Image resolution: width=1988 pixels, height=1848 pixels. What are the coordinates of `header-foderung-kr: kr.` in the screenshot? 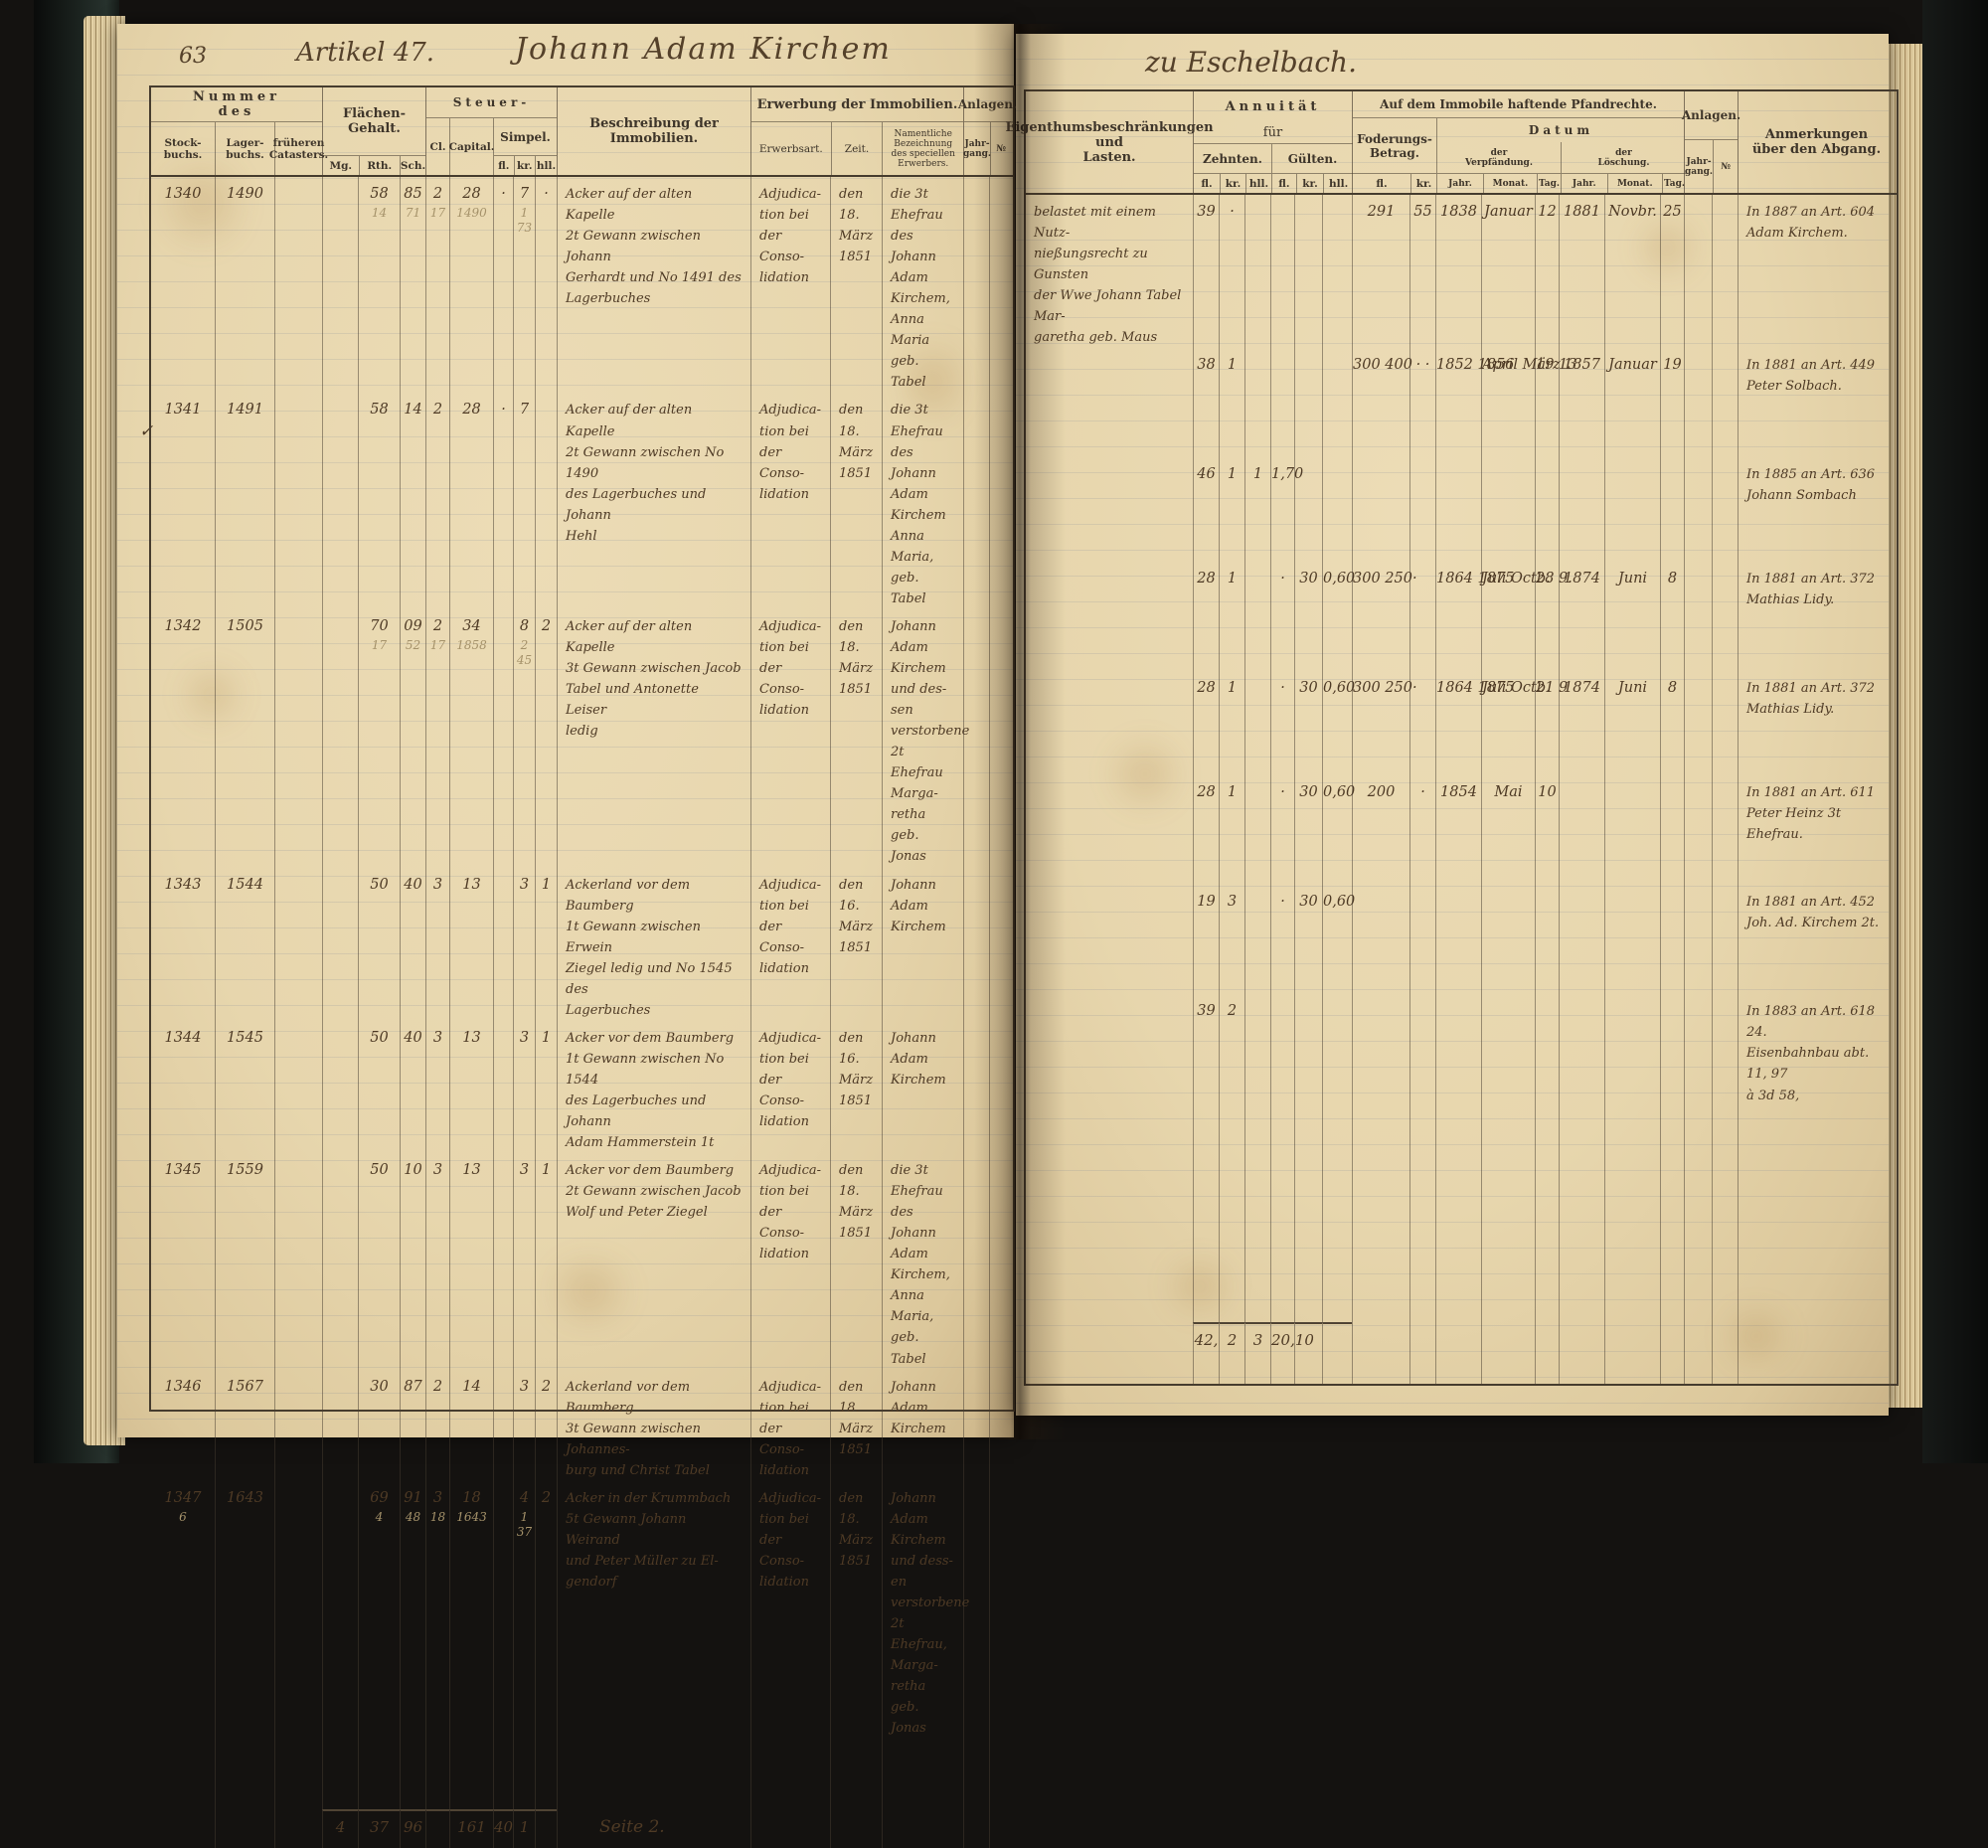 It's located at (1423, 183).